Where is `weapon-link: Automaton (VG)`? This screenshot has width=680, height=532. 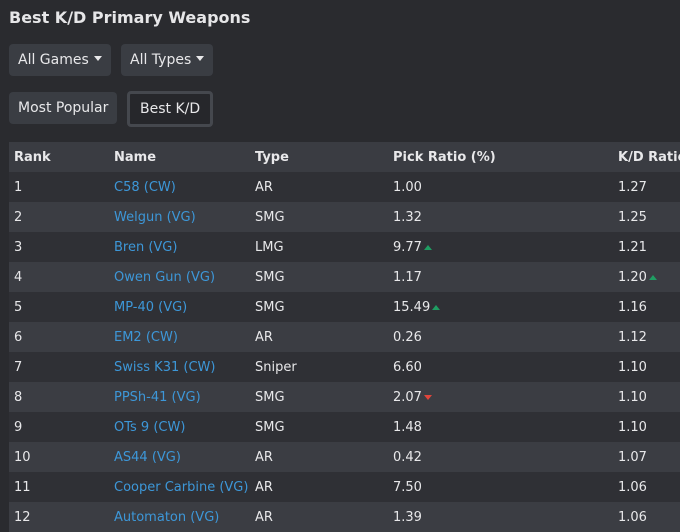 weapon-link: Automaton (VG) is located at coordinates (167, 517).